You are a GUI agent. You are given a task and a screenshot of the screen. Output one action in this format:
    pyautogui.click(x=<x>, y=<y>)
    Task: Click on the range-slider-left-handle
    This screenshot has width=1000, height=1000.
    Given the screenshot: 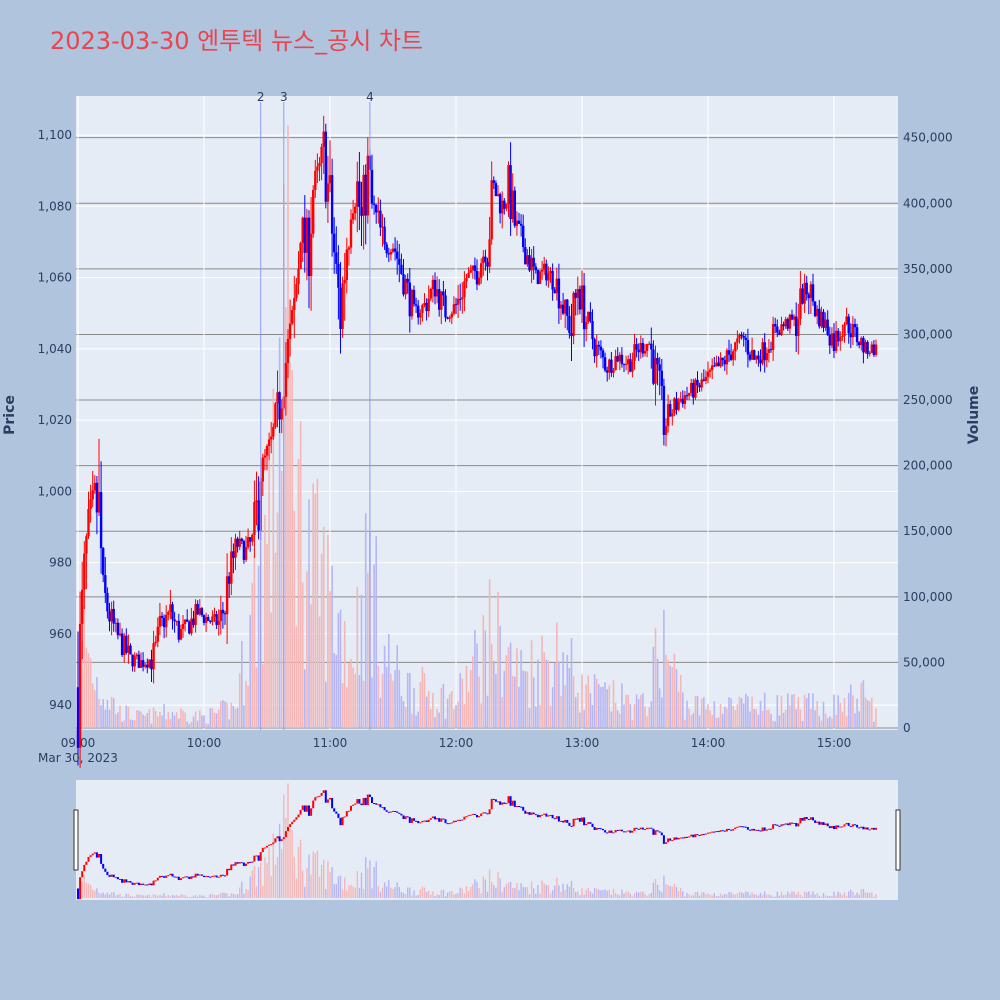 What is the action you would take?
    pyautogui.click(x=76, y=840)
    